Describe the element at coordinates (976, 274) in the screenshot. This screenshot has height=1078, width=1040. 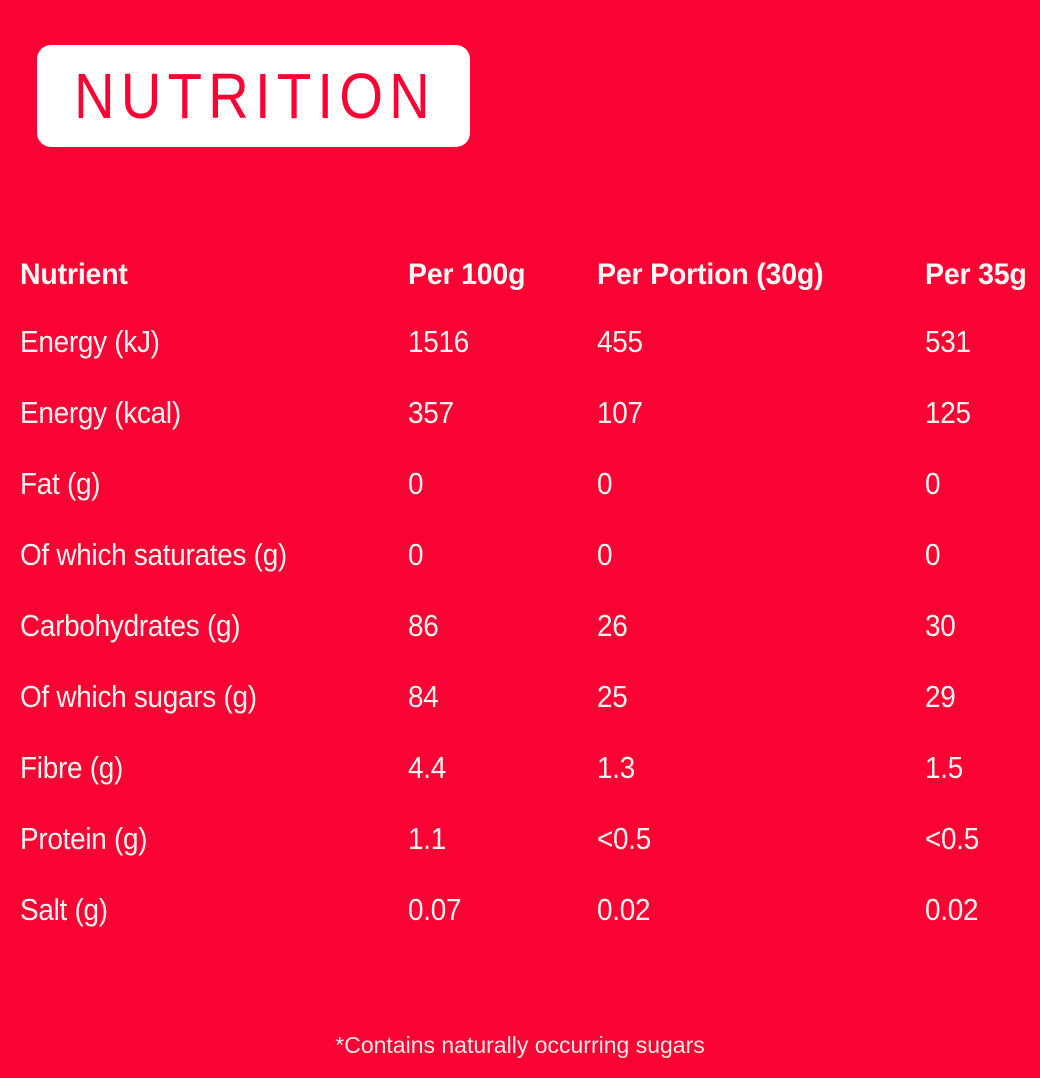
I see `header-per-35g: Per 35g` at that location.